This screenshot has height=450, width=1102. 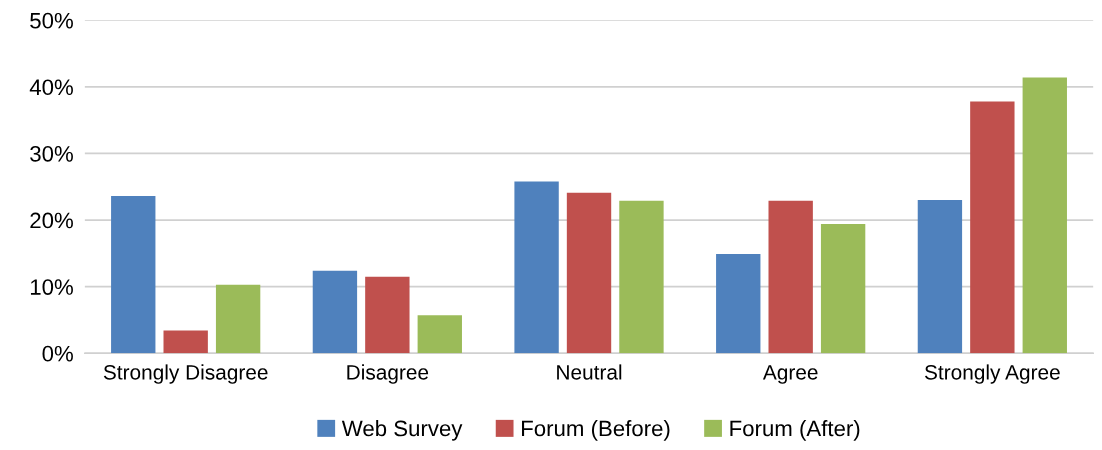 What do you see at coordinates (57, 353) in the screenshot?
I see `y-tick-label: 0%` at bounding box center [57, 353].